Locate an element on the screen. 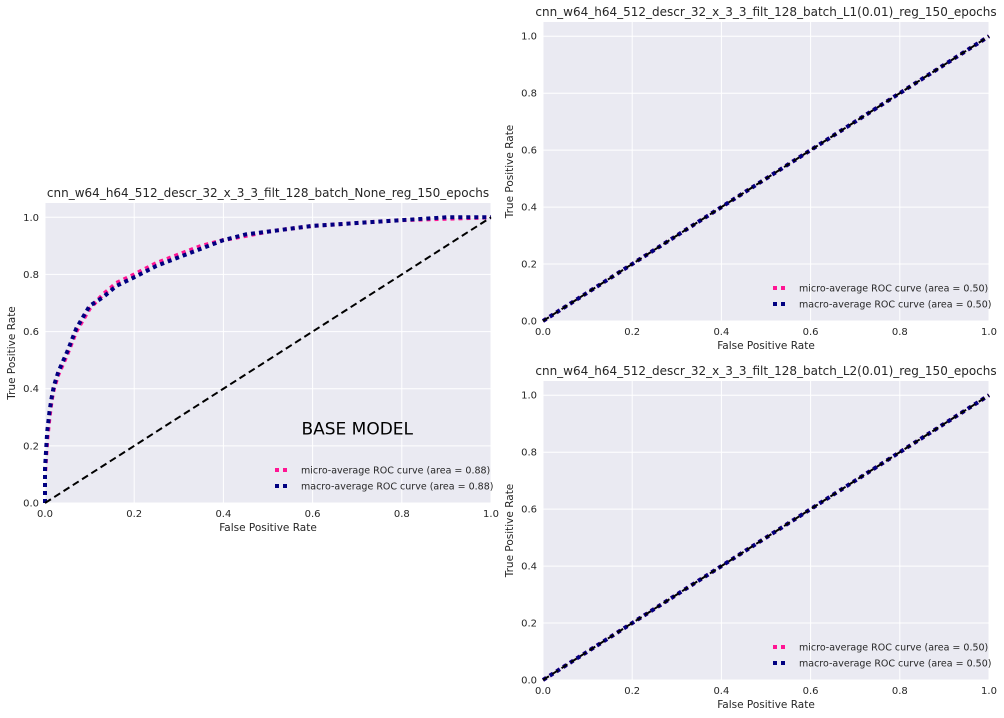 This screenshot has height=718, width=1004. annotation-base-model: BASE MODEL is located at coordinates (357, 429).